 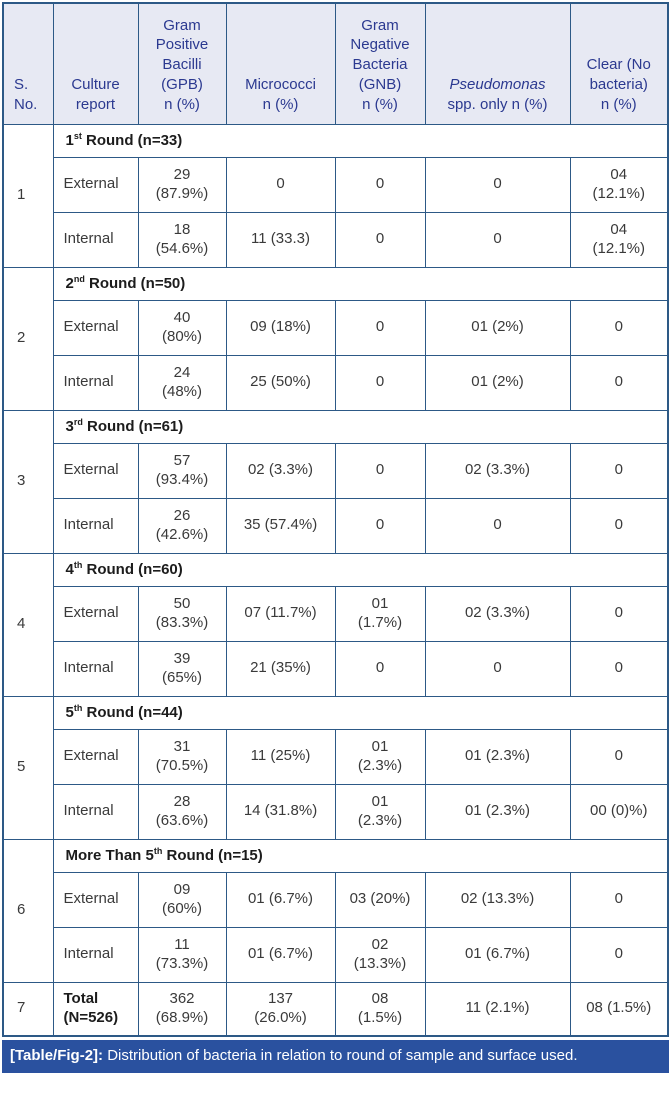 I want to click on round-2-internal-row: Internal 24 (48%) 25 (50%) 0 01 (2%) 0, so click(x=336, y=382).